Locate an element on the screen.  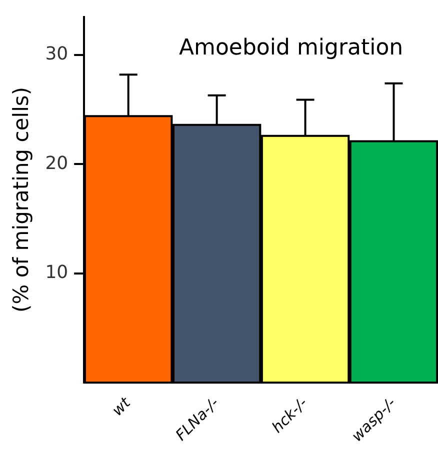
y-tick-label: 30 is located at coordinates (56, 54).